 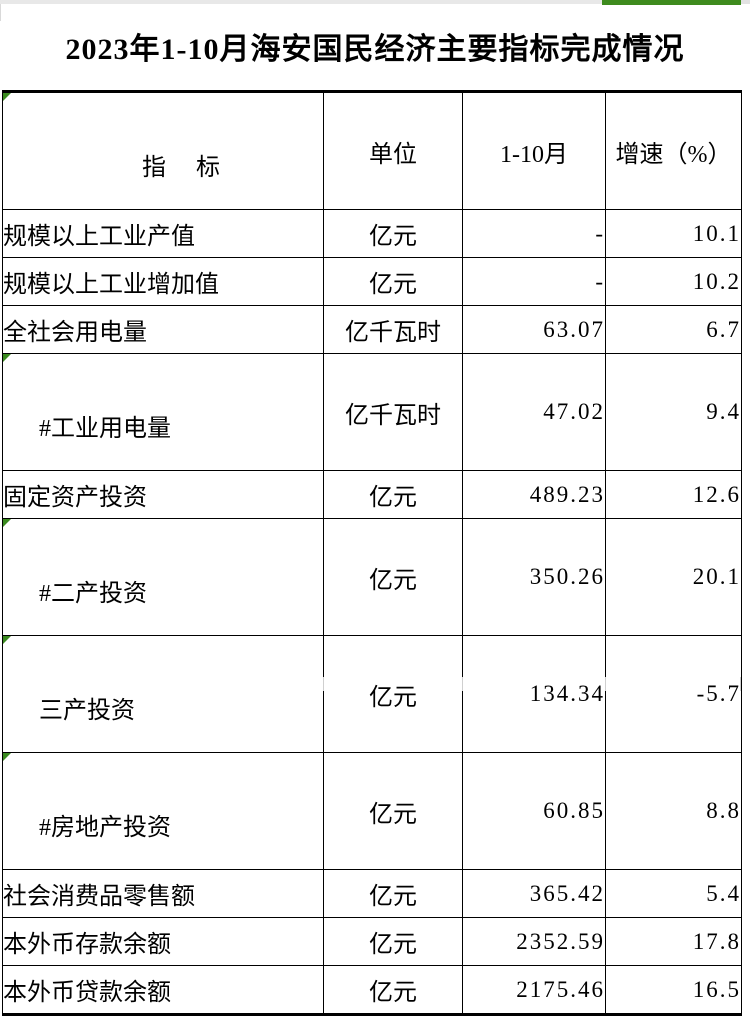 I want to click on growth-text: 10.1, so click(x=716, y=233).